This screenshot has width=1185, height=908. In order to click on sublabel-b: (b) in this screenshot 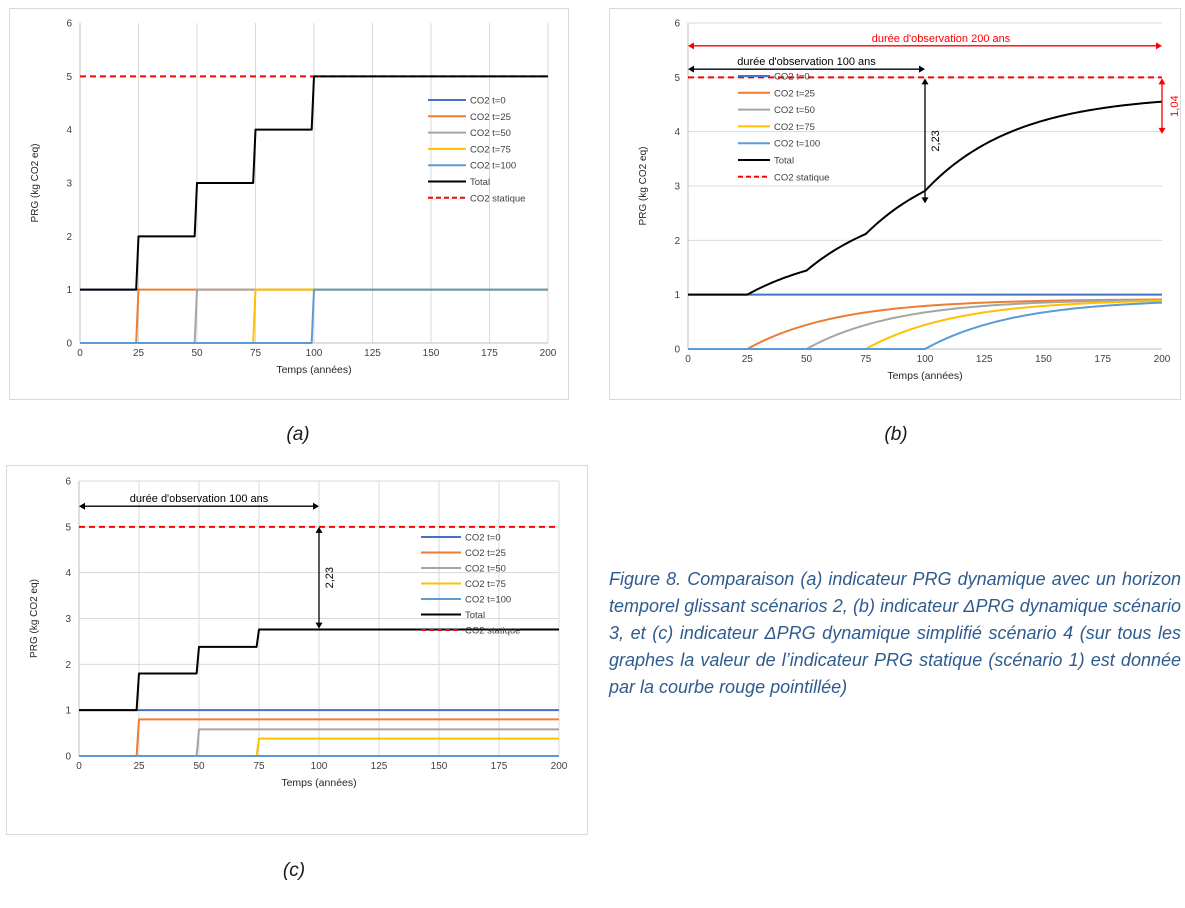, I will do `click(896, 434)`.